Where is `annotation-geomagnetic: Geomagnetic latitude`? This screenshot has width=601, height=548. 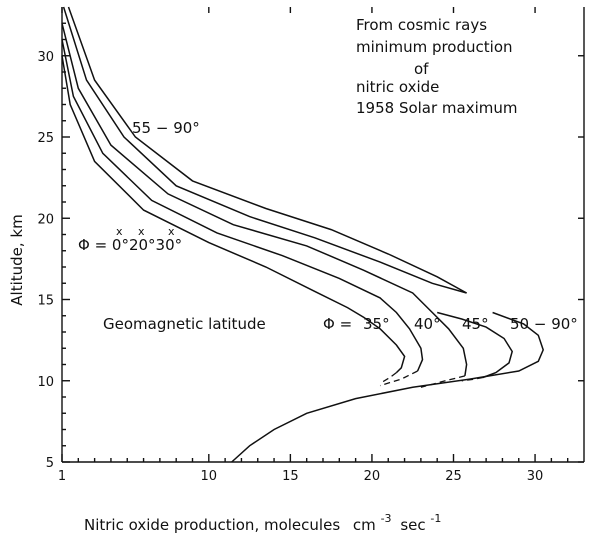
annotation-geomagnetic: Geomagnetic latitude is located at coordinates (184, 324).